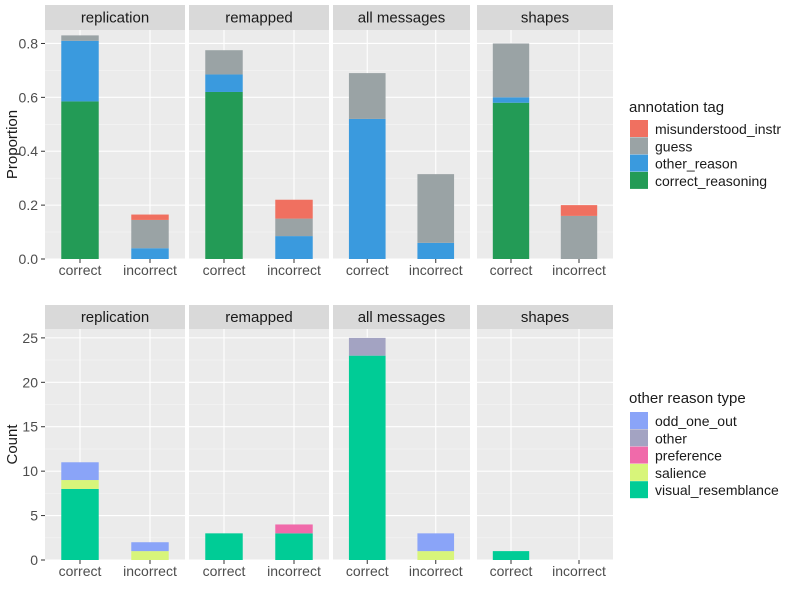 Image resolution: width=800 pixels, height=605 pixels. Describe the element at coordinates (639, 163) in the screenshot. I see `legend-swatch-other-reason` at that location.